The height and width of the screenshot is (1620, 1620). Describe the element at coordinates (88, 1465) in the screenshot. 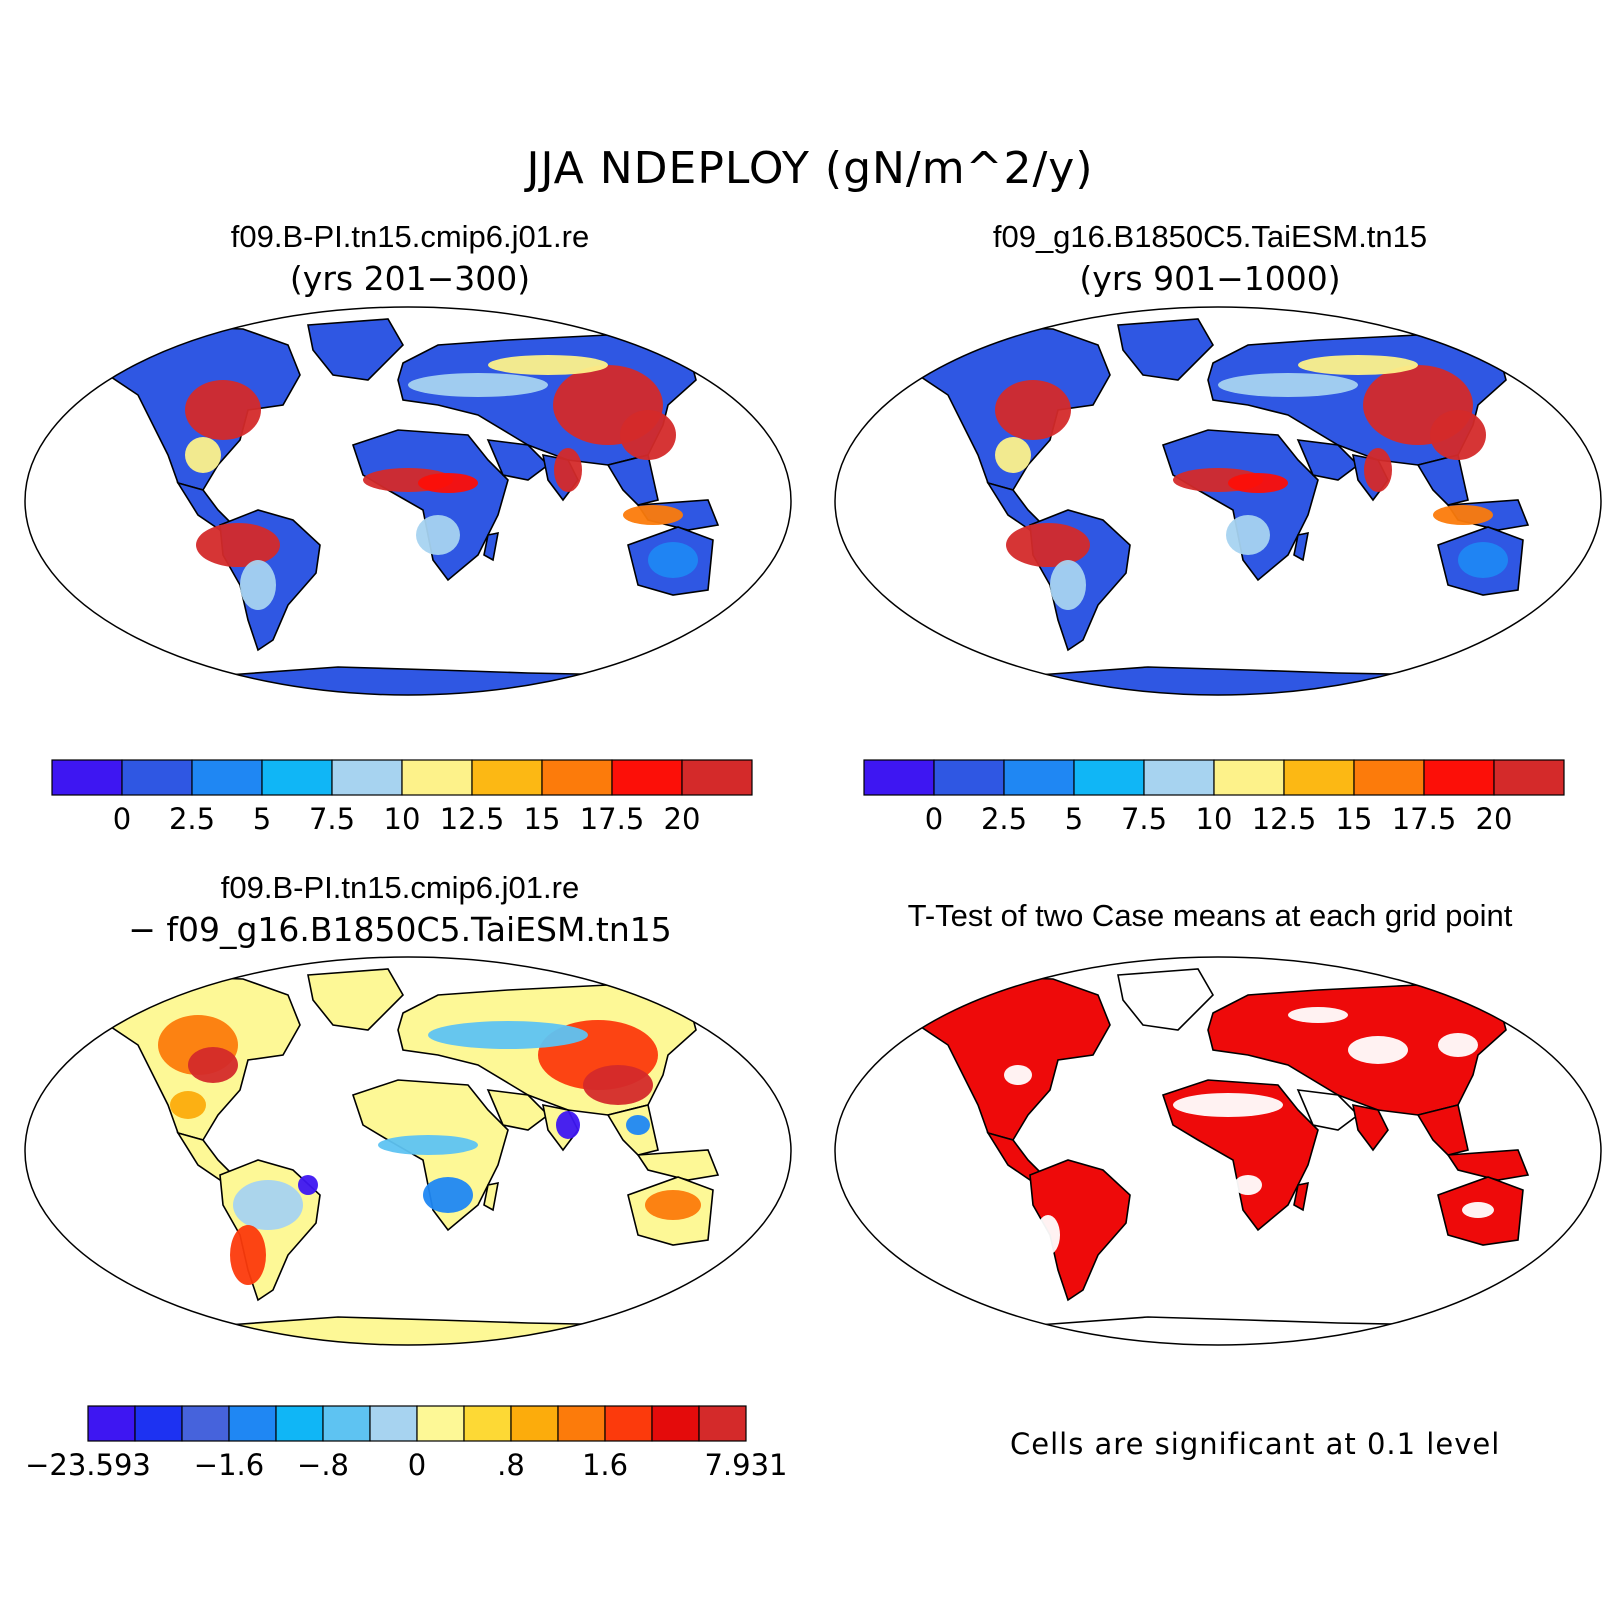

I see `cbar-diff-label-0: −23.593` at that location.